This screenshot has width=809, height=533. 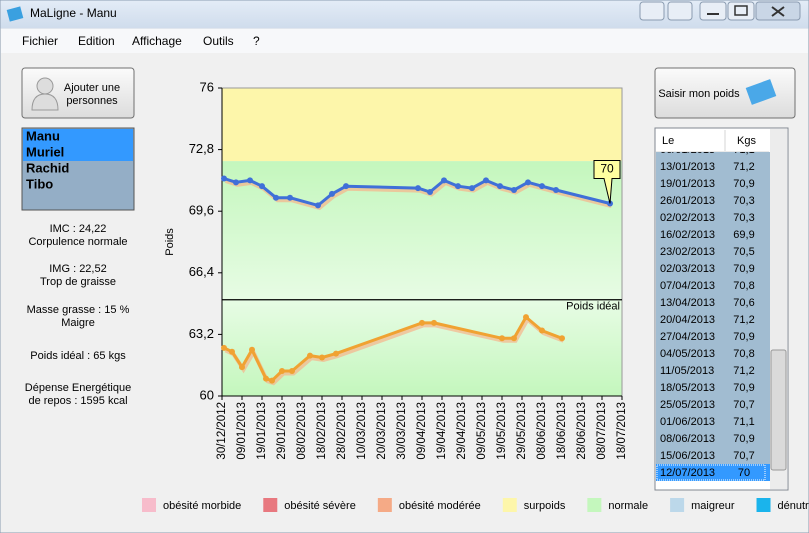 I want to click on window-controls, so click(x=720, y=11).